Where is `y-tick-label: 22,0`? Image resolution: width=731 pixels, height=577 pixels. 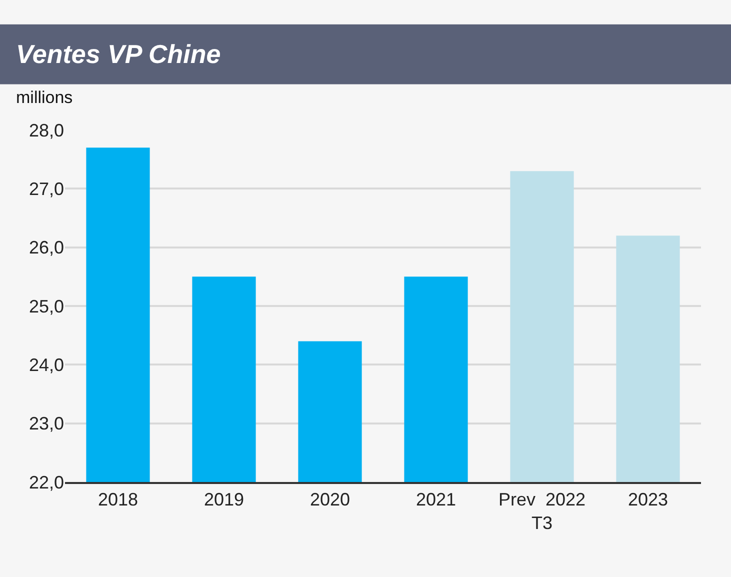
y-tick-label: 22,0 is located at coordinates (46, 482).